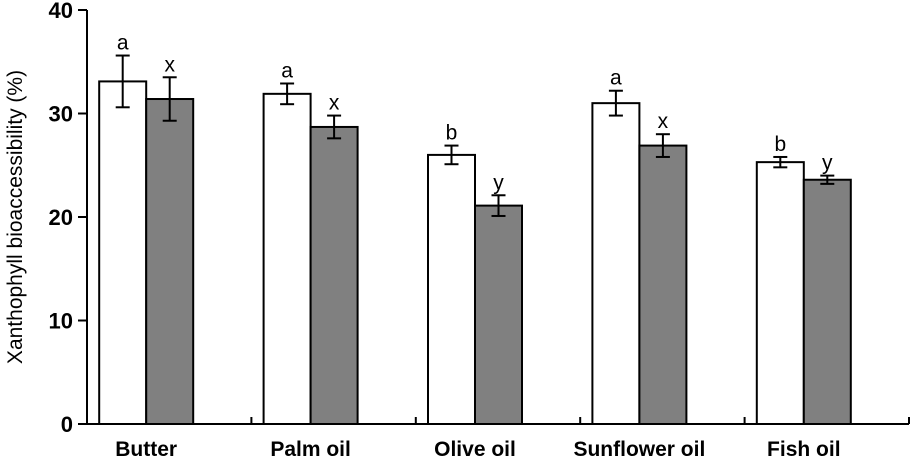  Describe the element at coordinates (15, 217) in the screenshot. I see `y-axis-label: Xanthophyll bioaccessibility (%)` at that location.